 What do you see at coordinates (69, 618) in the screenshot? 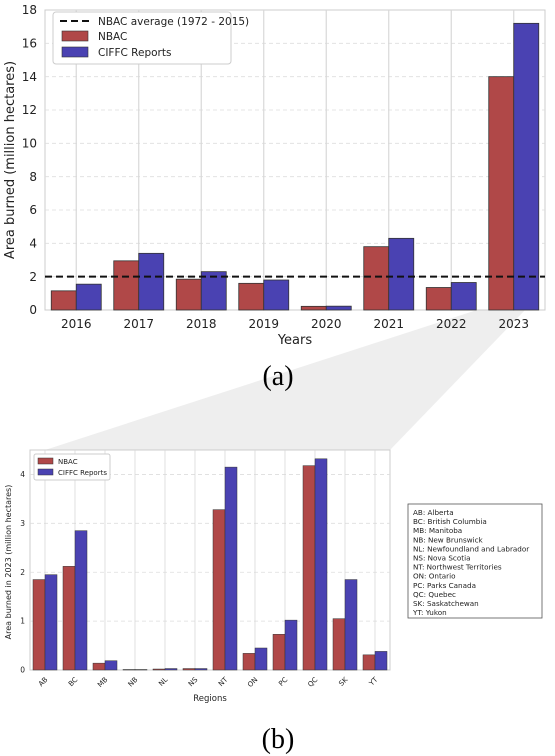
I see `bar-nbac-bc` at bounding box center [69, 618].